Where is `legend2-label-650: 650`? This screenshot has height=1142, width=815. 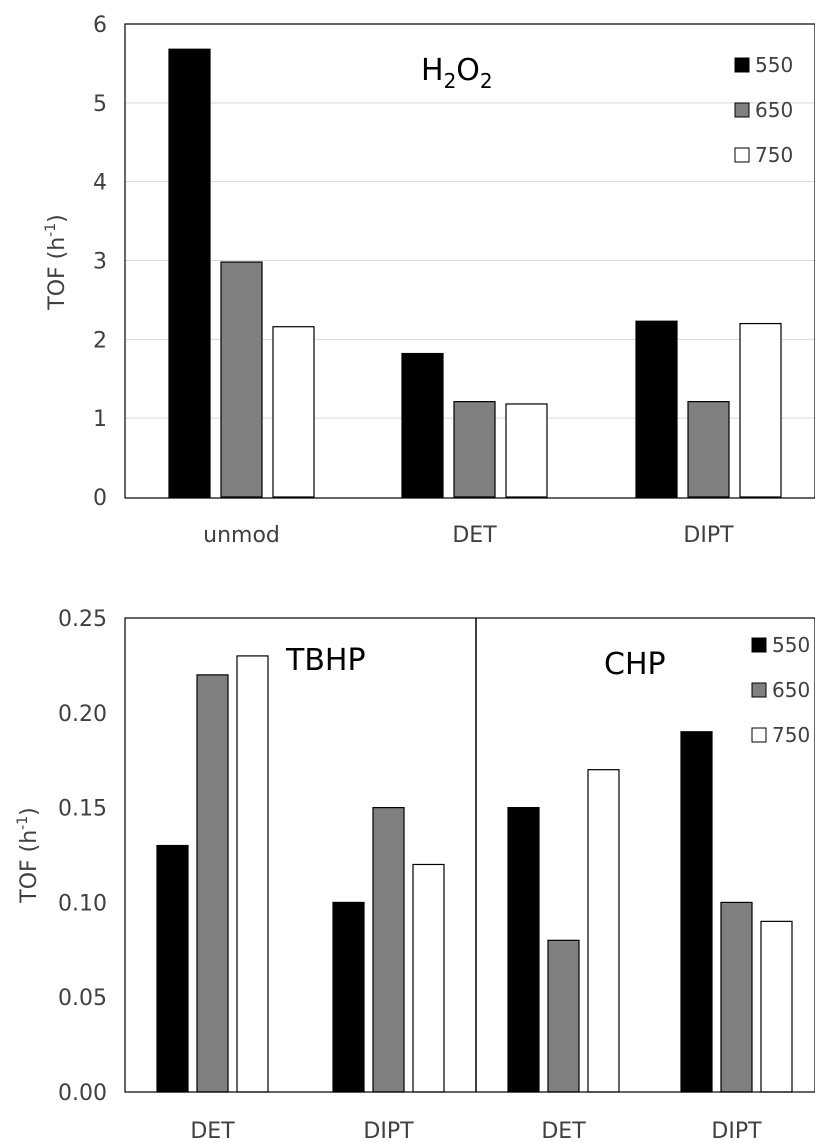
legend2-label-650: 650 is located at coordinates (791, 690).